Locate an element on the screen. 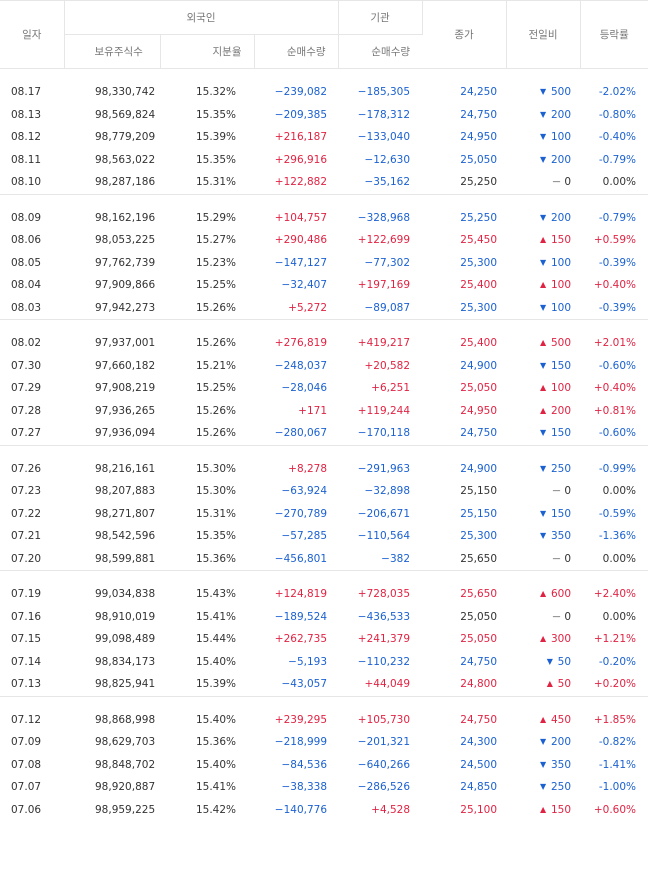  cell-rate: -0.80% is located at coordinates (617, 114).